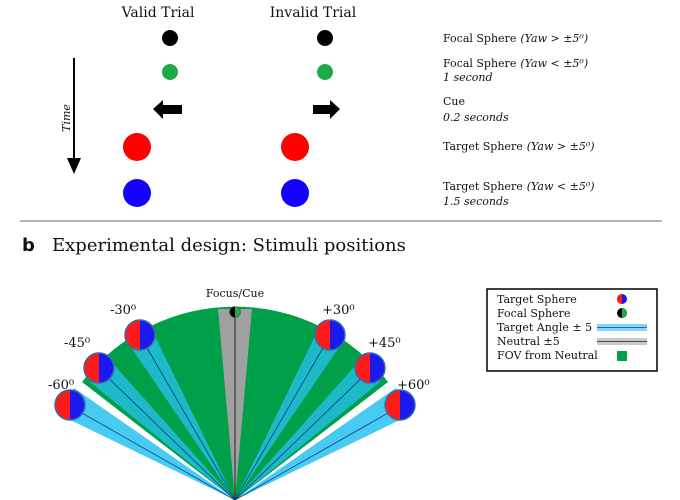 The image size is (680, 500). Describe the element at coordinates (476, 117) in the screenshot. I see `step-3-duration: 0.2 seconds` at that location.